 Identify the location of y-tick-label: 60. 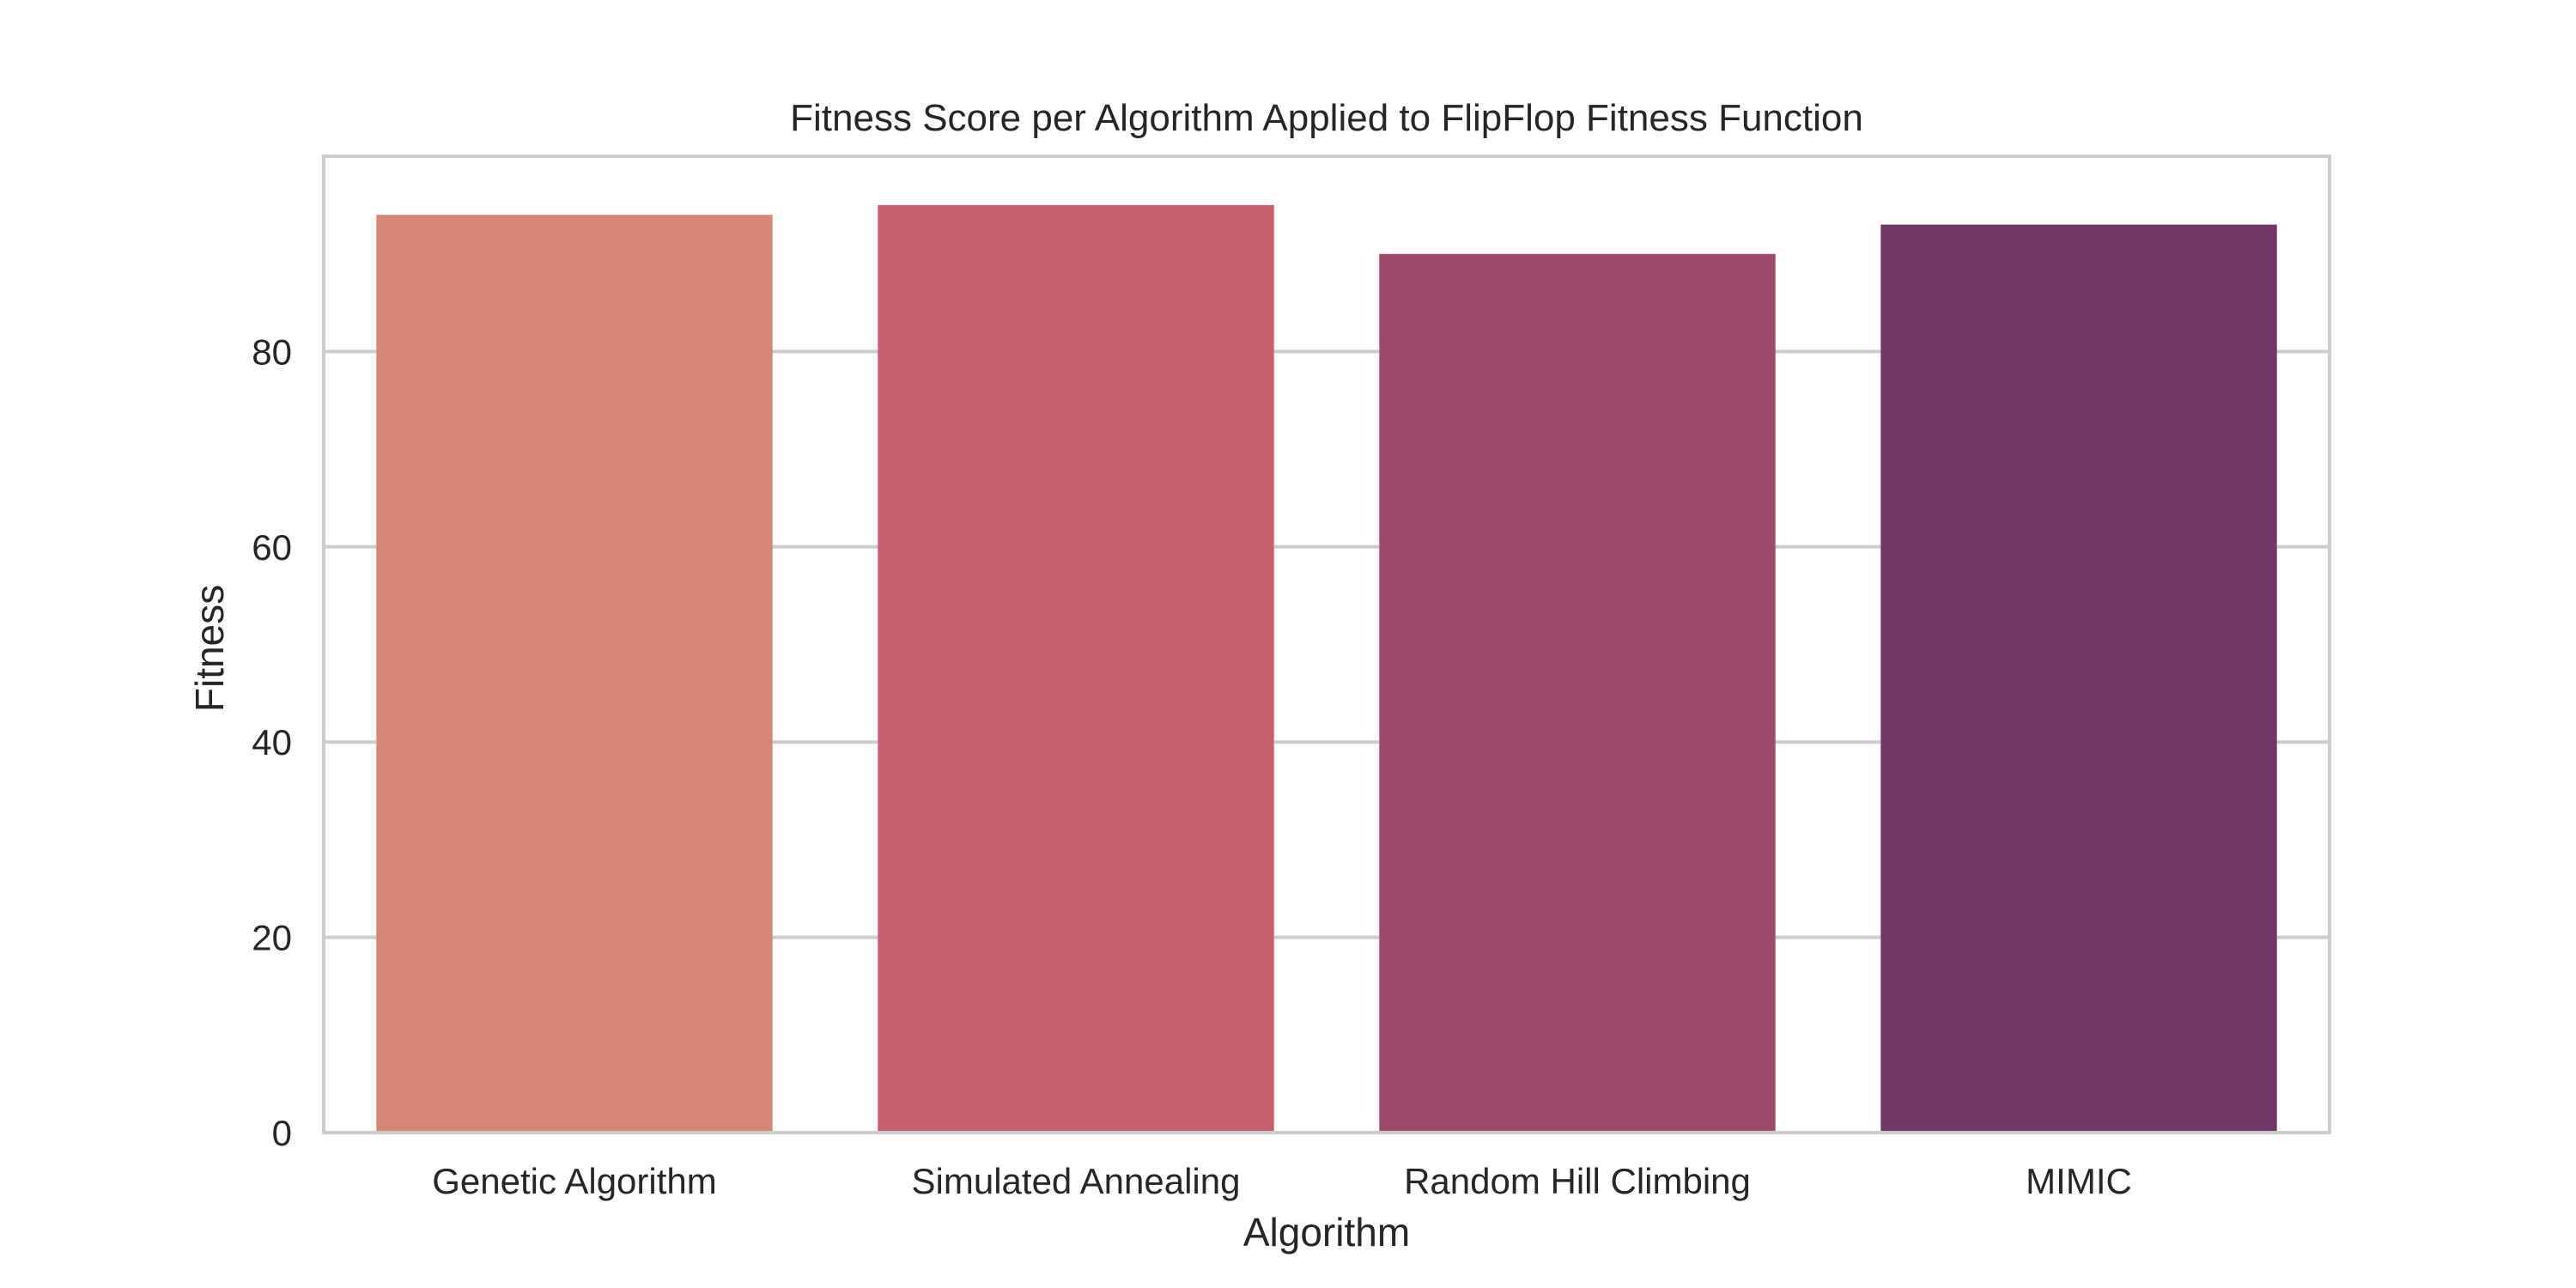
(272, 547).